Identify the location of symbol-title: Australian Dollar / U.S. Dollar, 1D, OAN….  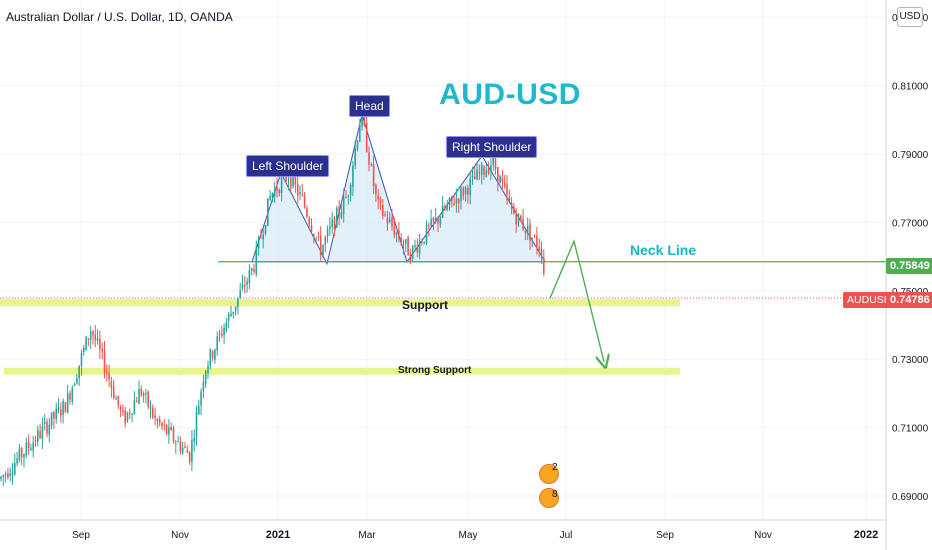
(119, 17).